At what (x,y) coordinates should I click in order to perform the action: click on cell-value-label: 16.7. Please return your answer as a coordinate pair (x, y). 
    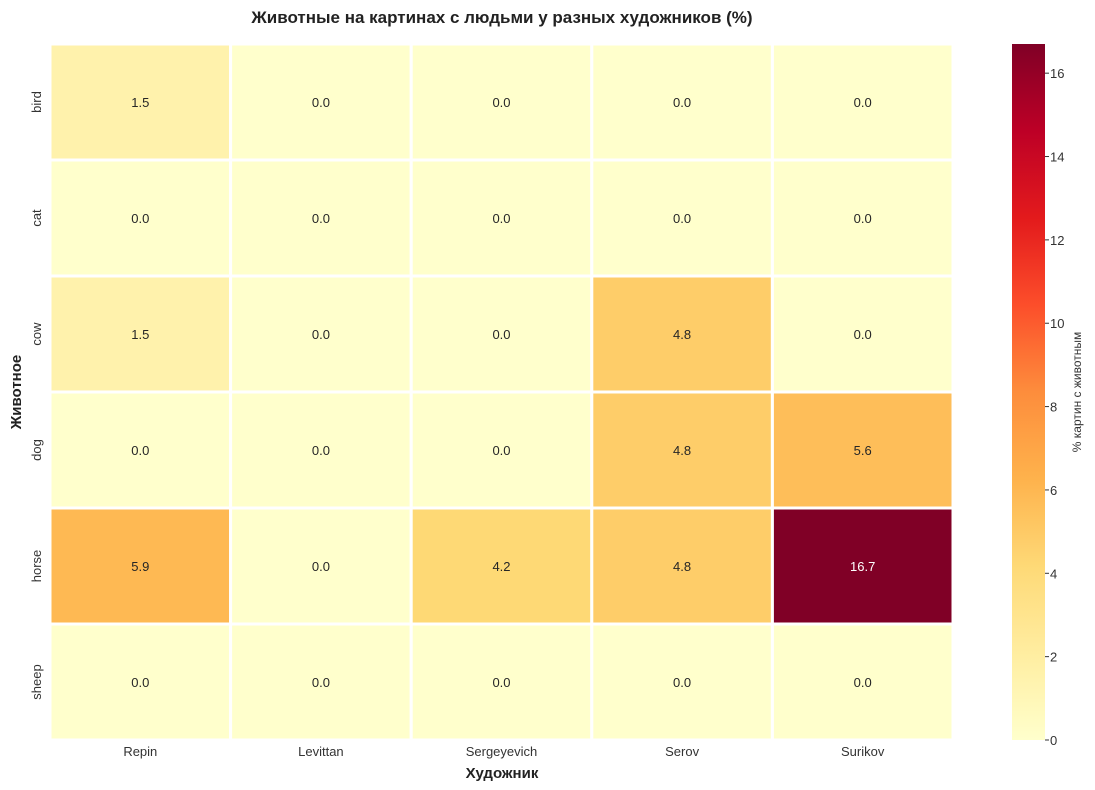
    Looking at the image, I should click on (862, 566).